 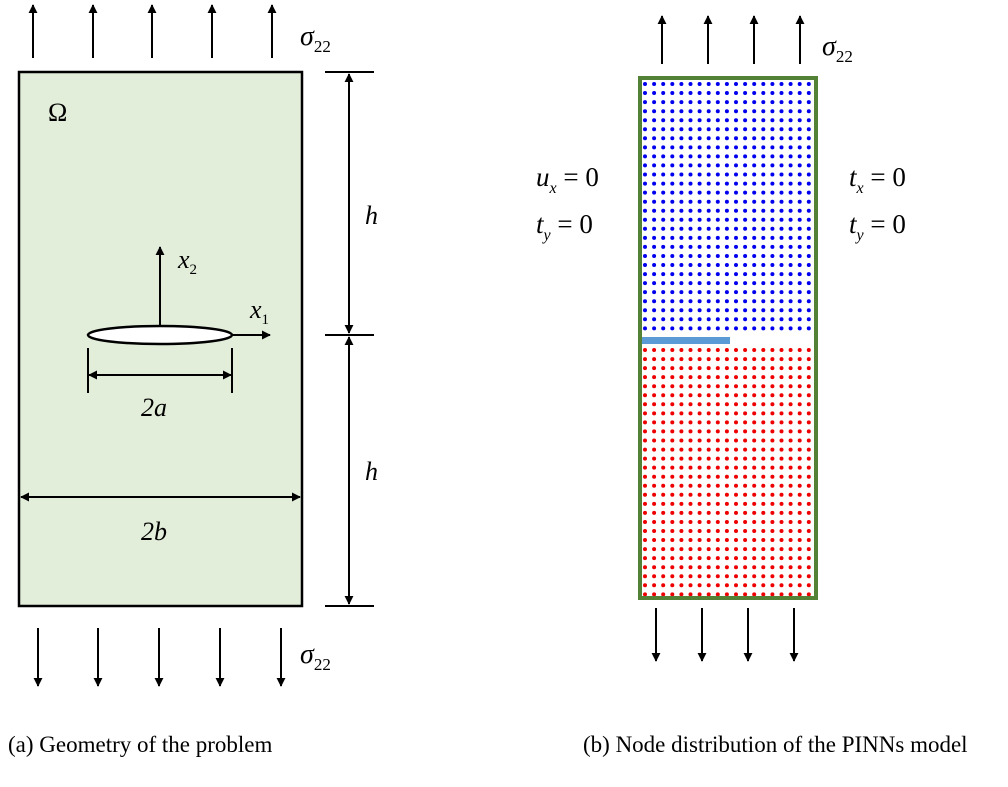 I want to click on caption-a: (a) Geometry of the problem, so click(x=140, y=744).